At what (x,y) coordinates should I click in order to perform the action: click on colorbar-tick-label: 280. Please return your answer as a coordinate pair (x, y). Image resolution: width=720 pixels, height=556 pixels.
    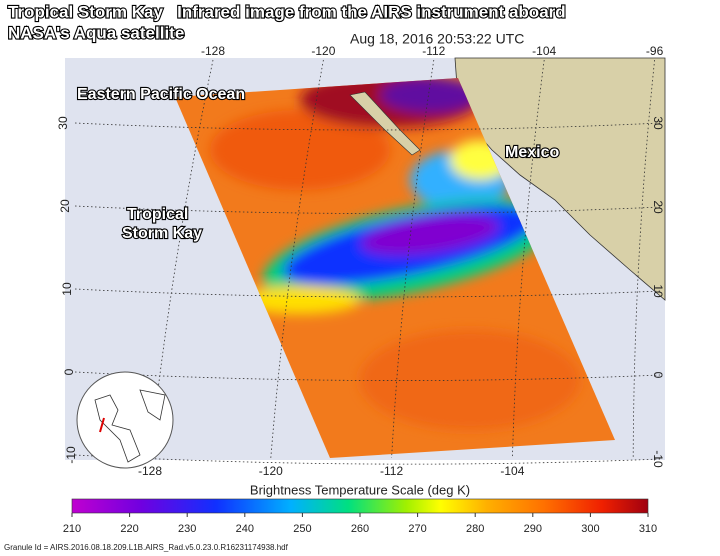
    Looking at the image, I should click on (475, 529).